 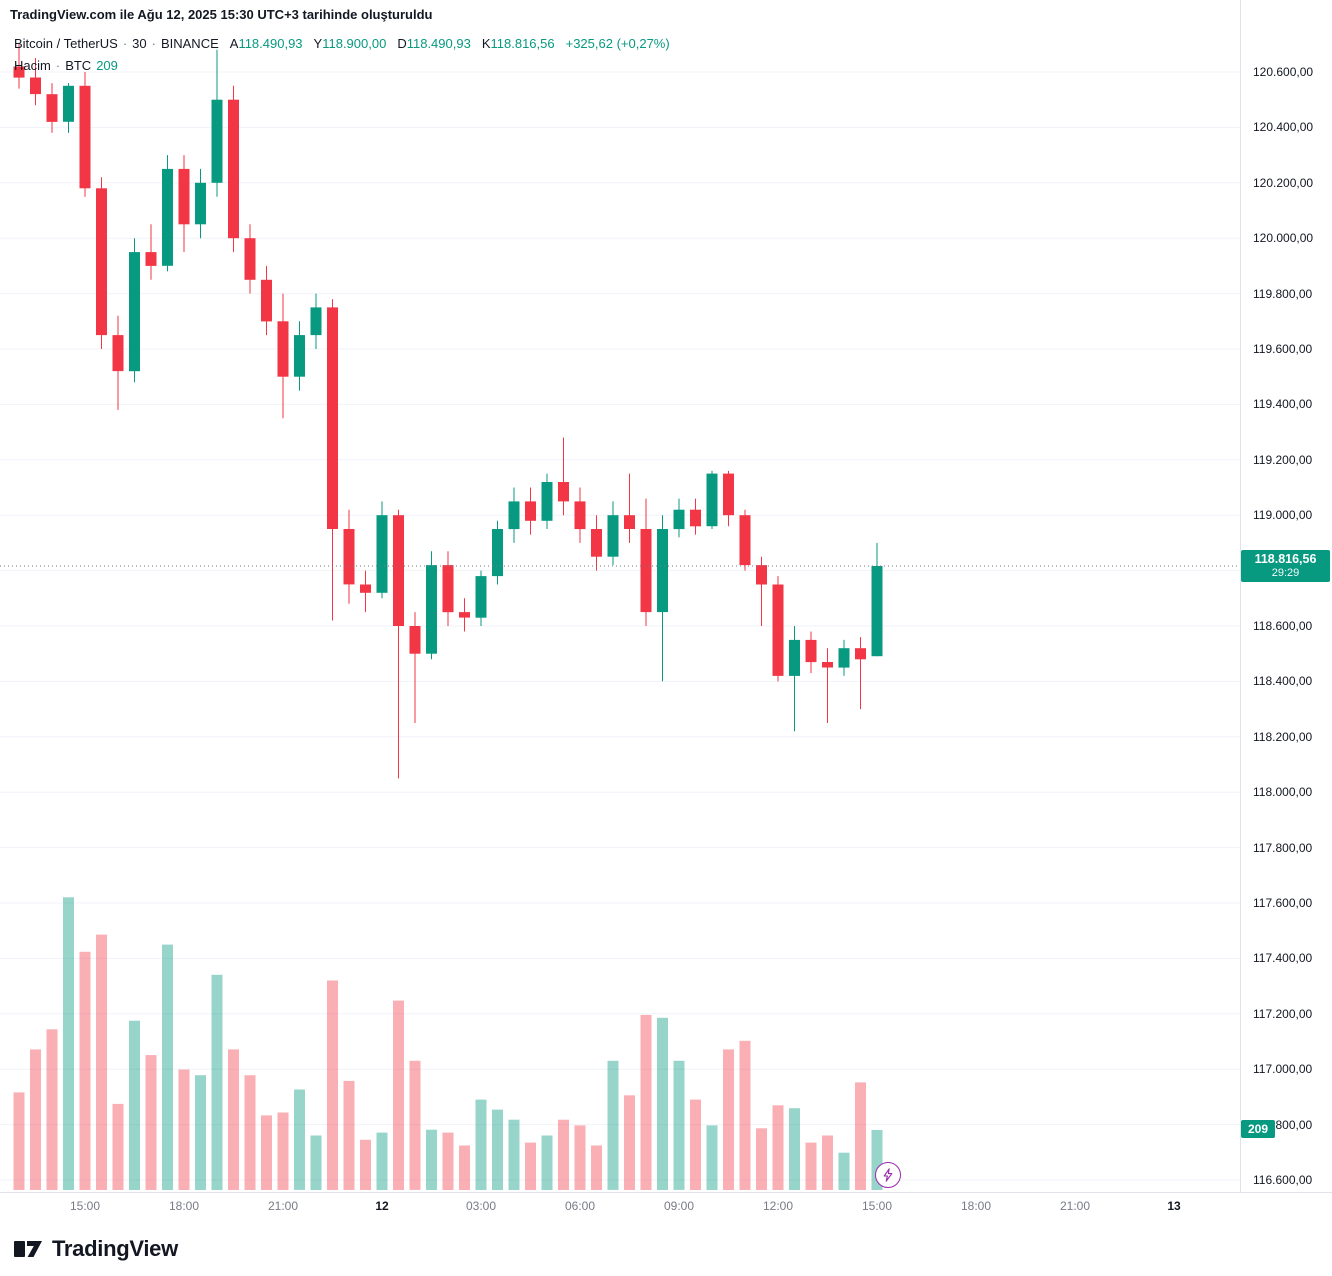 What do you see at coordinates (1283, 404) in the screenshot?
I see `price-tick-label: 119.400,00` at bounding box center [1283, 404].